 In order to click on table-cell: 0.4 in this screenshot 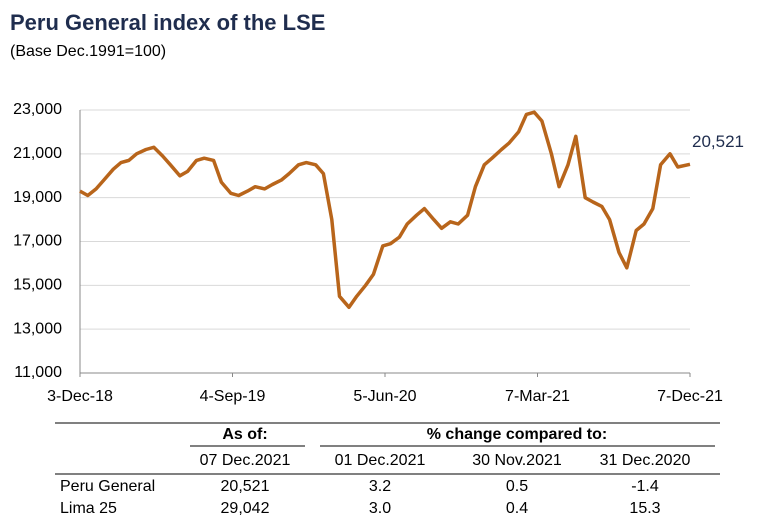, I will do `click(517, 508)`.